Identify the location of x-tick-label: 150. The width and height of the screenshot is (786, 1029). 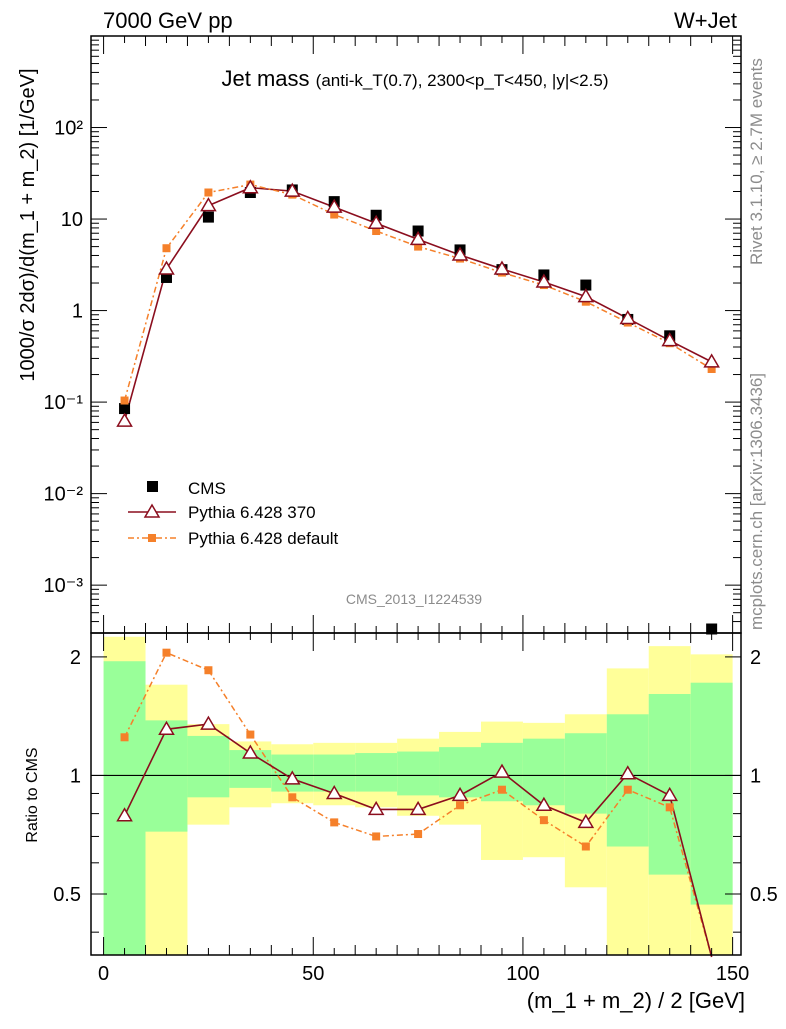
(732, 974).